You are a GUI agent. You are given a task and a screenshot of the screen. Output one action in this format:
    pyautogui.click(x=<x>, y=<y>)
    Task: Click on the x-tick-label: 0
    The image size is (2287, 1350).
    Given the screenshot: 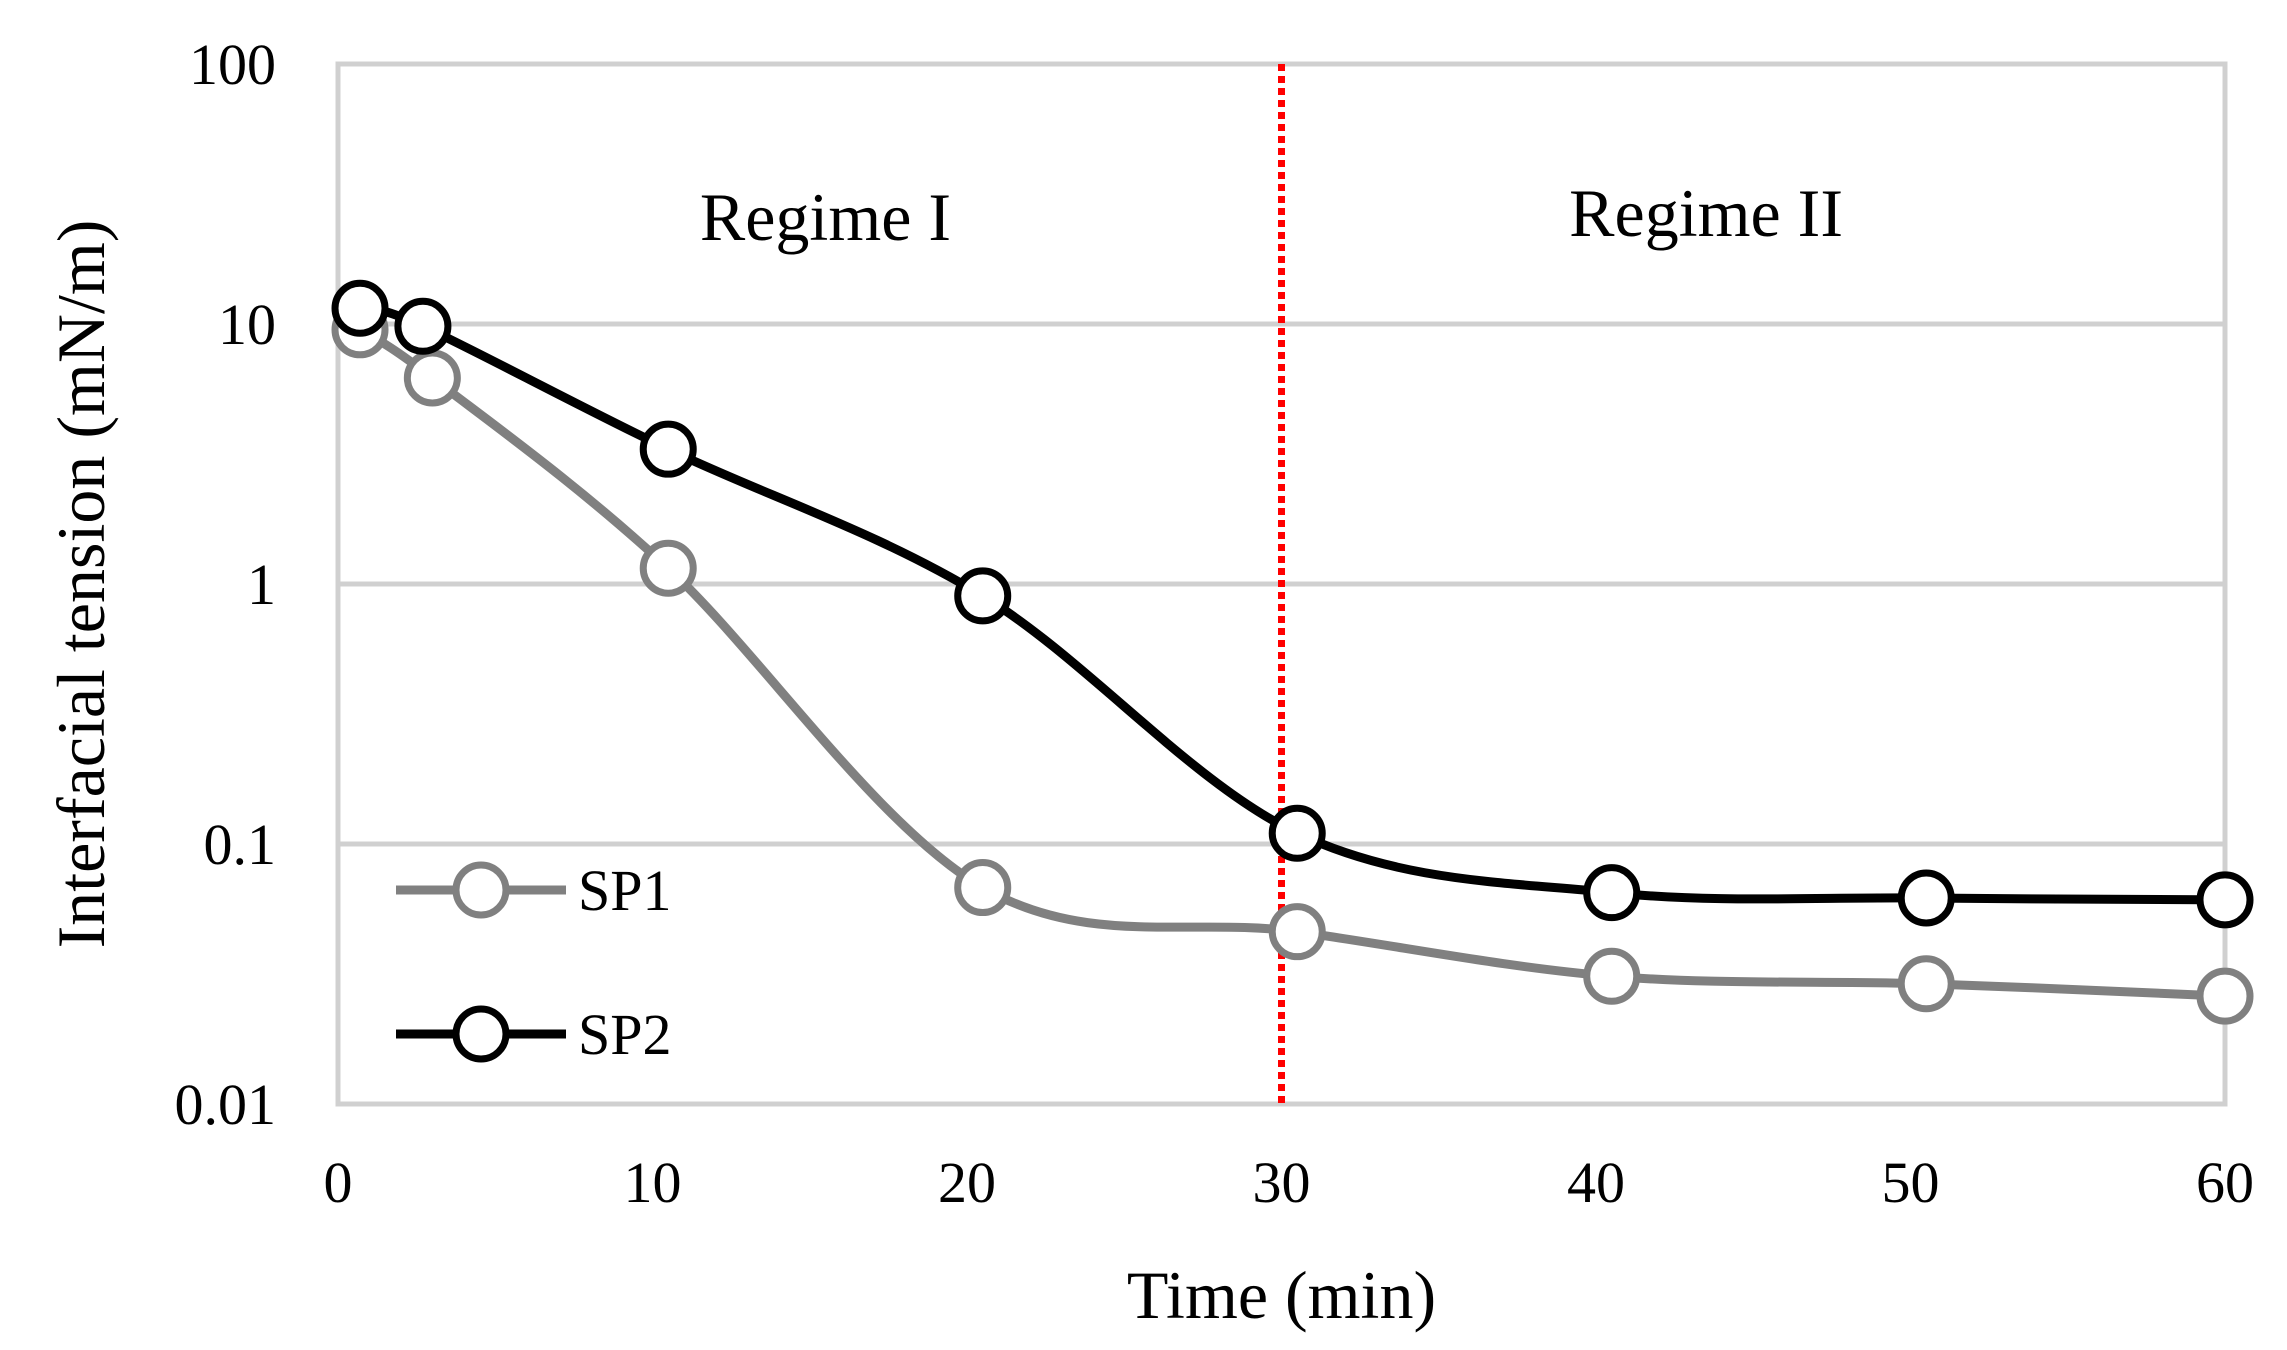 What is the action you would take?
    pyautogui.click(x=338, y=1182)
    